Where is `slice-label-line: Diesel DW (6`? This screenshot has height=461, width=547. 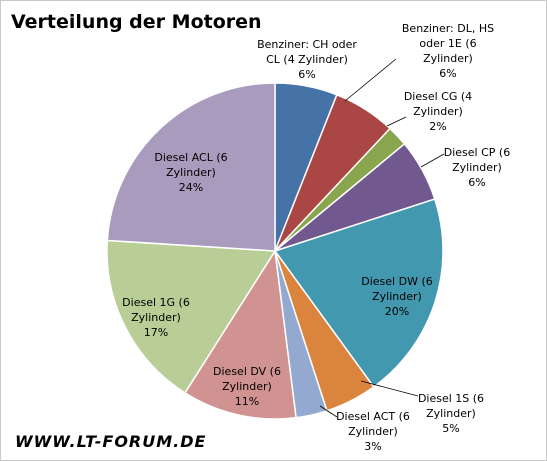 slice-label-line: Diesel DW (6 is located at coordinates (396, 281).